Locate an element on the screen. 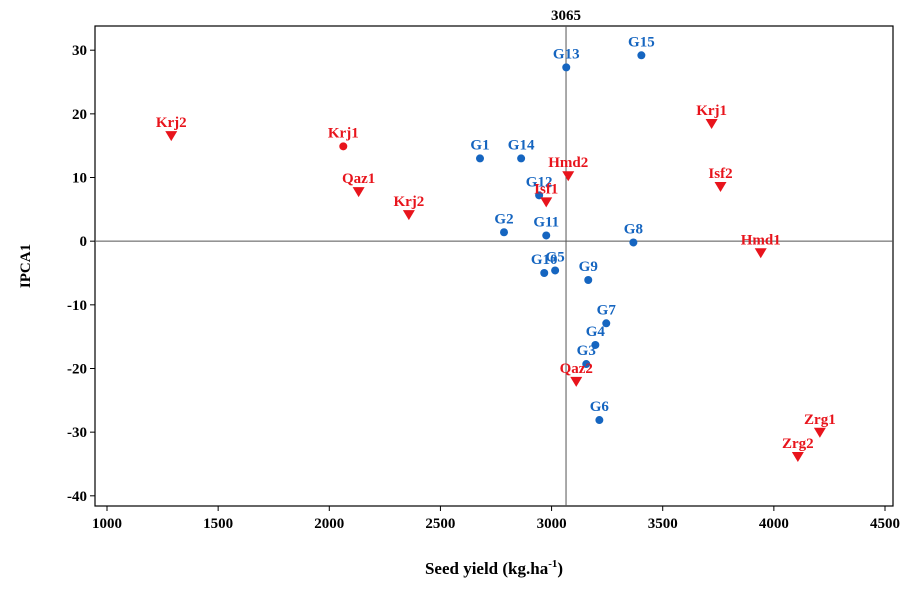 This screenshot has width=906, height=593. y-tick-label: 30 is located at coordinates (79, 51).